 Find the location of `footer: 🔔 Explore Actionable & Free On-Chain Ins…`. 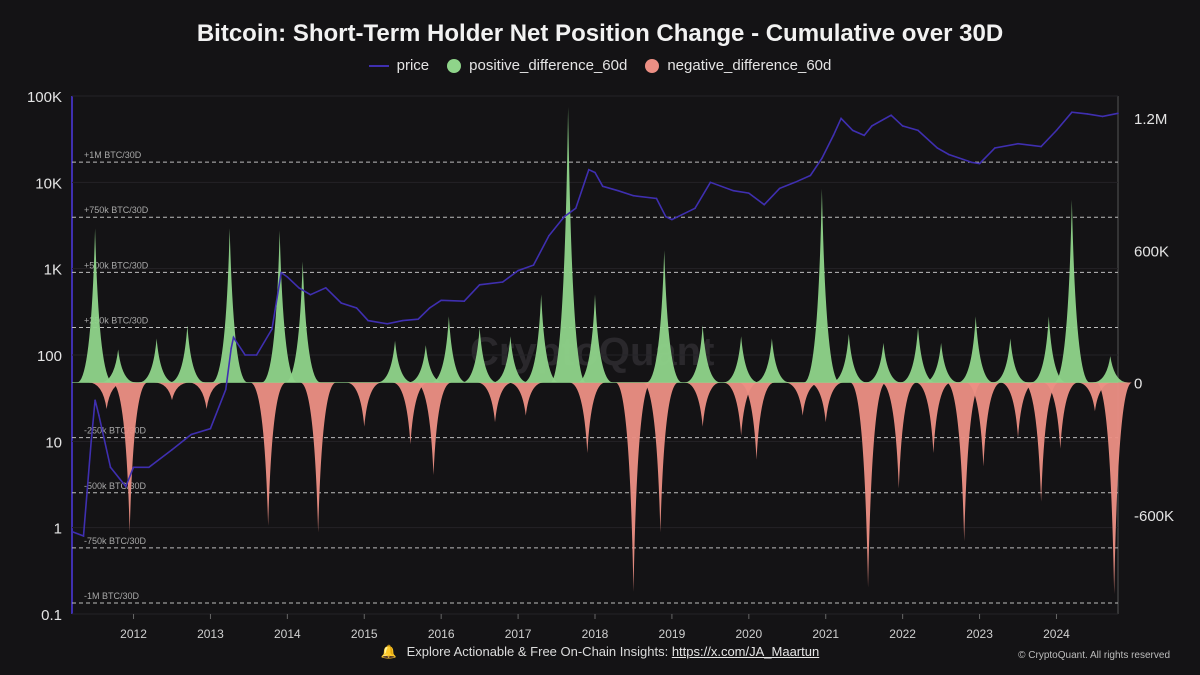

footer: 🔔 Explore Actionable & Free On-Chain Ins… is located at coordinates (600, 652).